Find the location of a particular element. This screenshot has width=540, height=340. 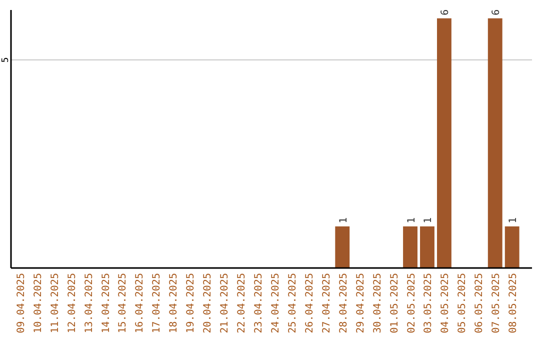

x-tick-label: 23.04.2025 is located at coordinates (259, 303).